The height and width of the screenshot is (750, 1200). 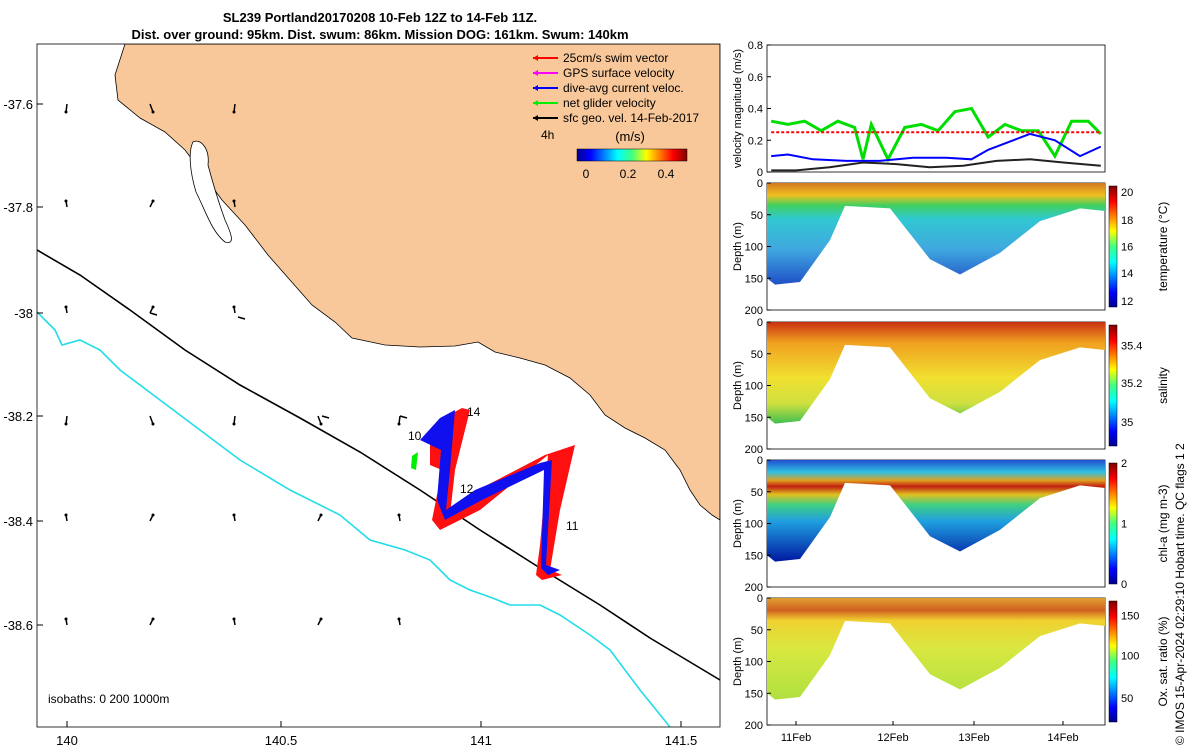 I want to click on legend-entry: GPS surface velocity, so click(x=618, y=73).